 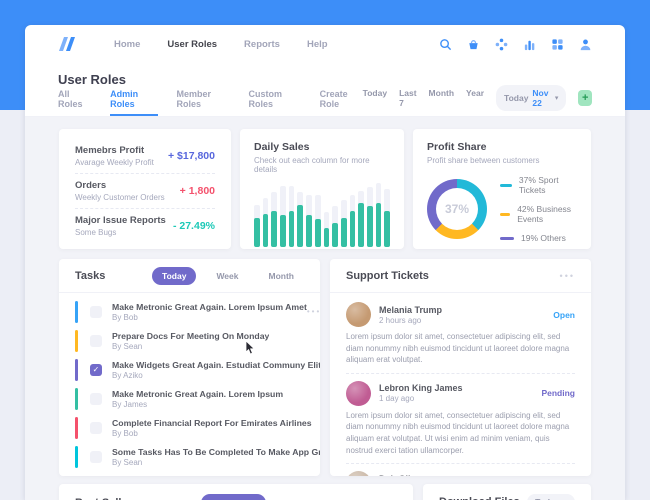 I want to click on support-tickets-title: Support Tickets, so click(x=387, y=275).